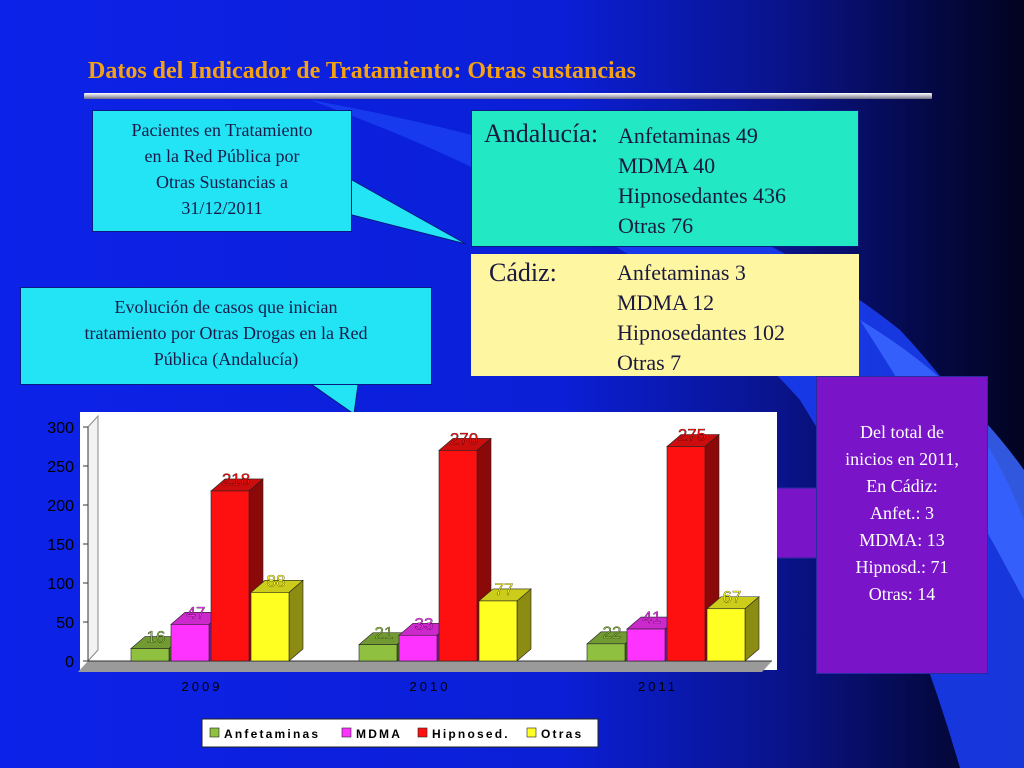 The width and height of the screenshot is (1024, 768). Describe the element at coordinates (523, 272) in the screenshot. I see `cadiz-region-label: Cádiz:` at that location.